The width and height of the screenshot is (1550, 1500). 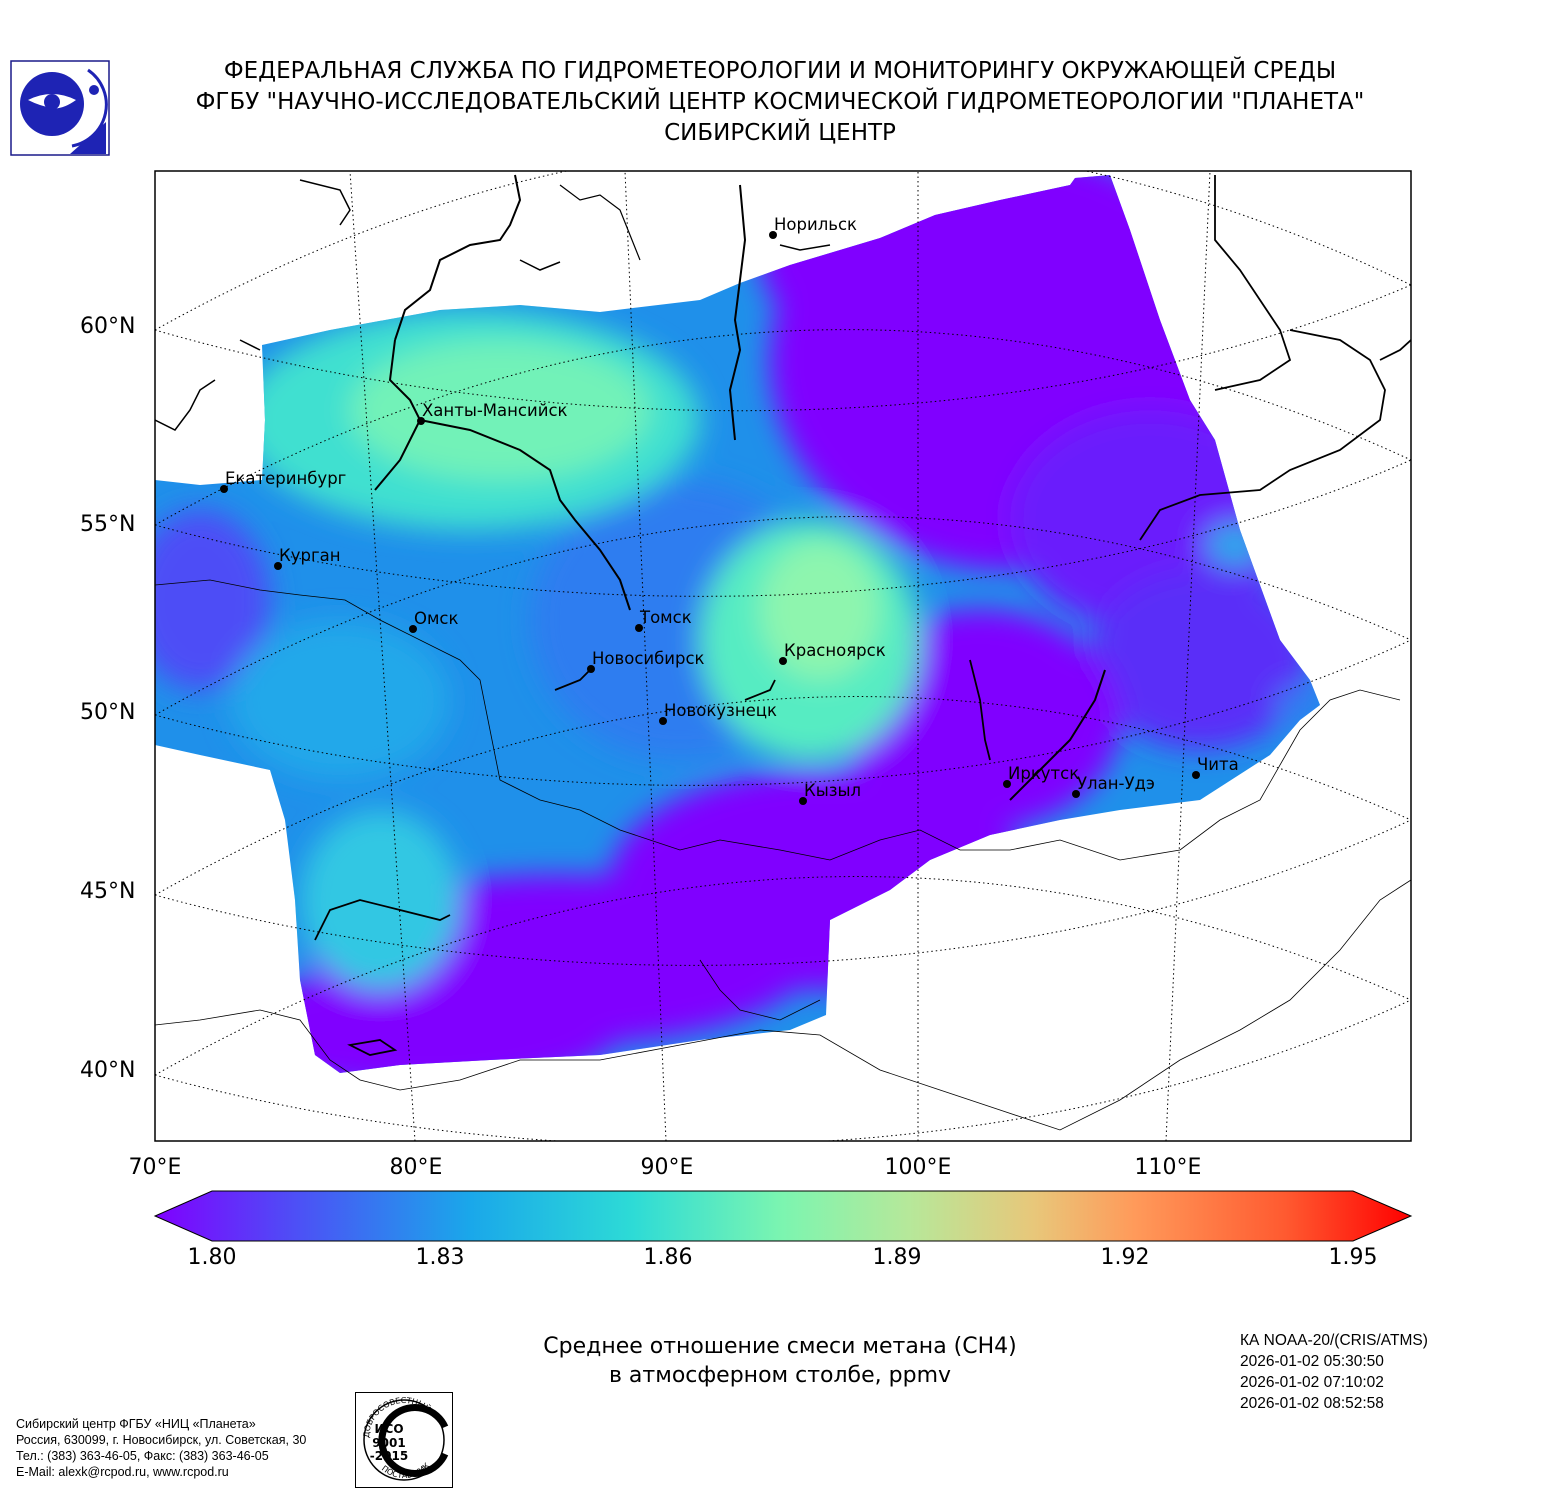 What do you see at coordinates (310, 555) in the screenshot?
I see `city-label: Курган` at bounding box center [310, 555].